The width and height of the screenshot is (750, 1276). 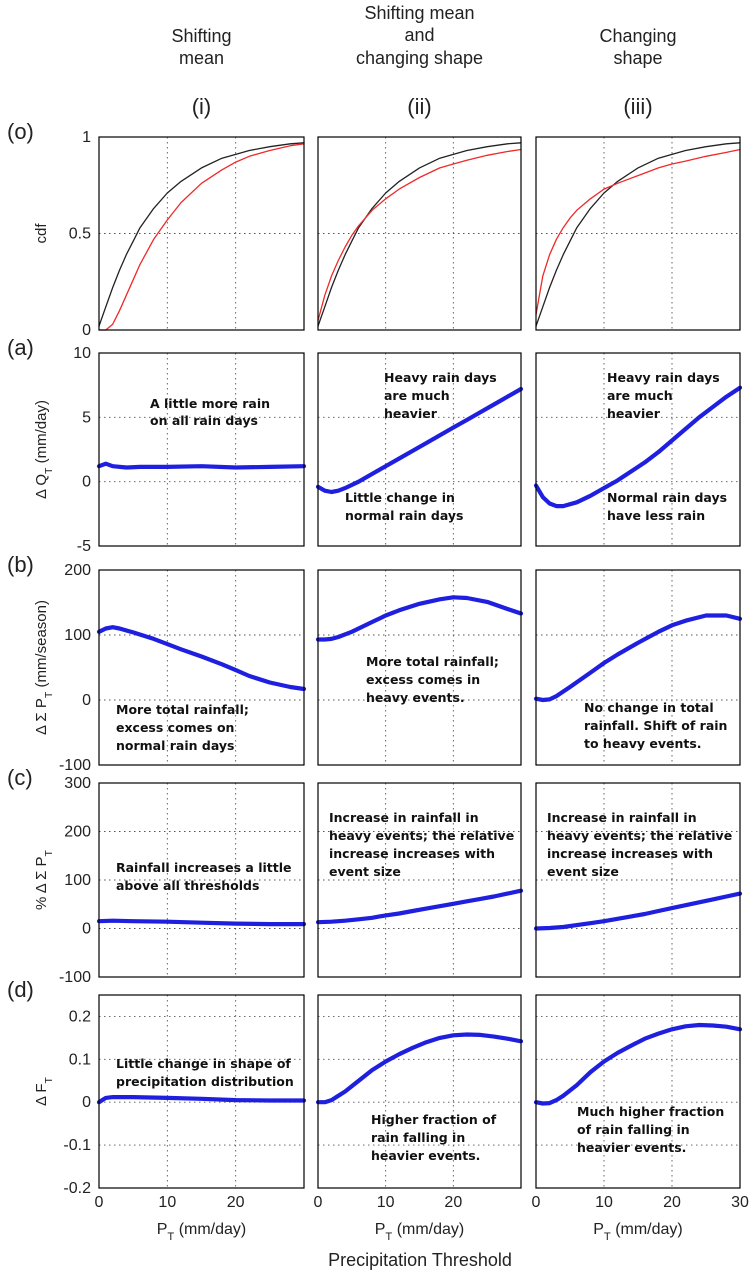 What do you see at coordinates (77, 783) in the screenshot?
I see `y-tick-label: 300` at bounding box center [77, 783].